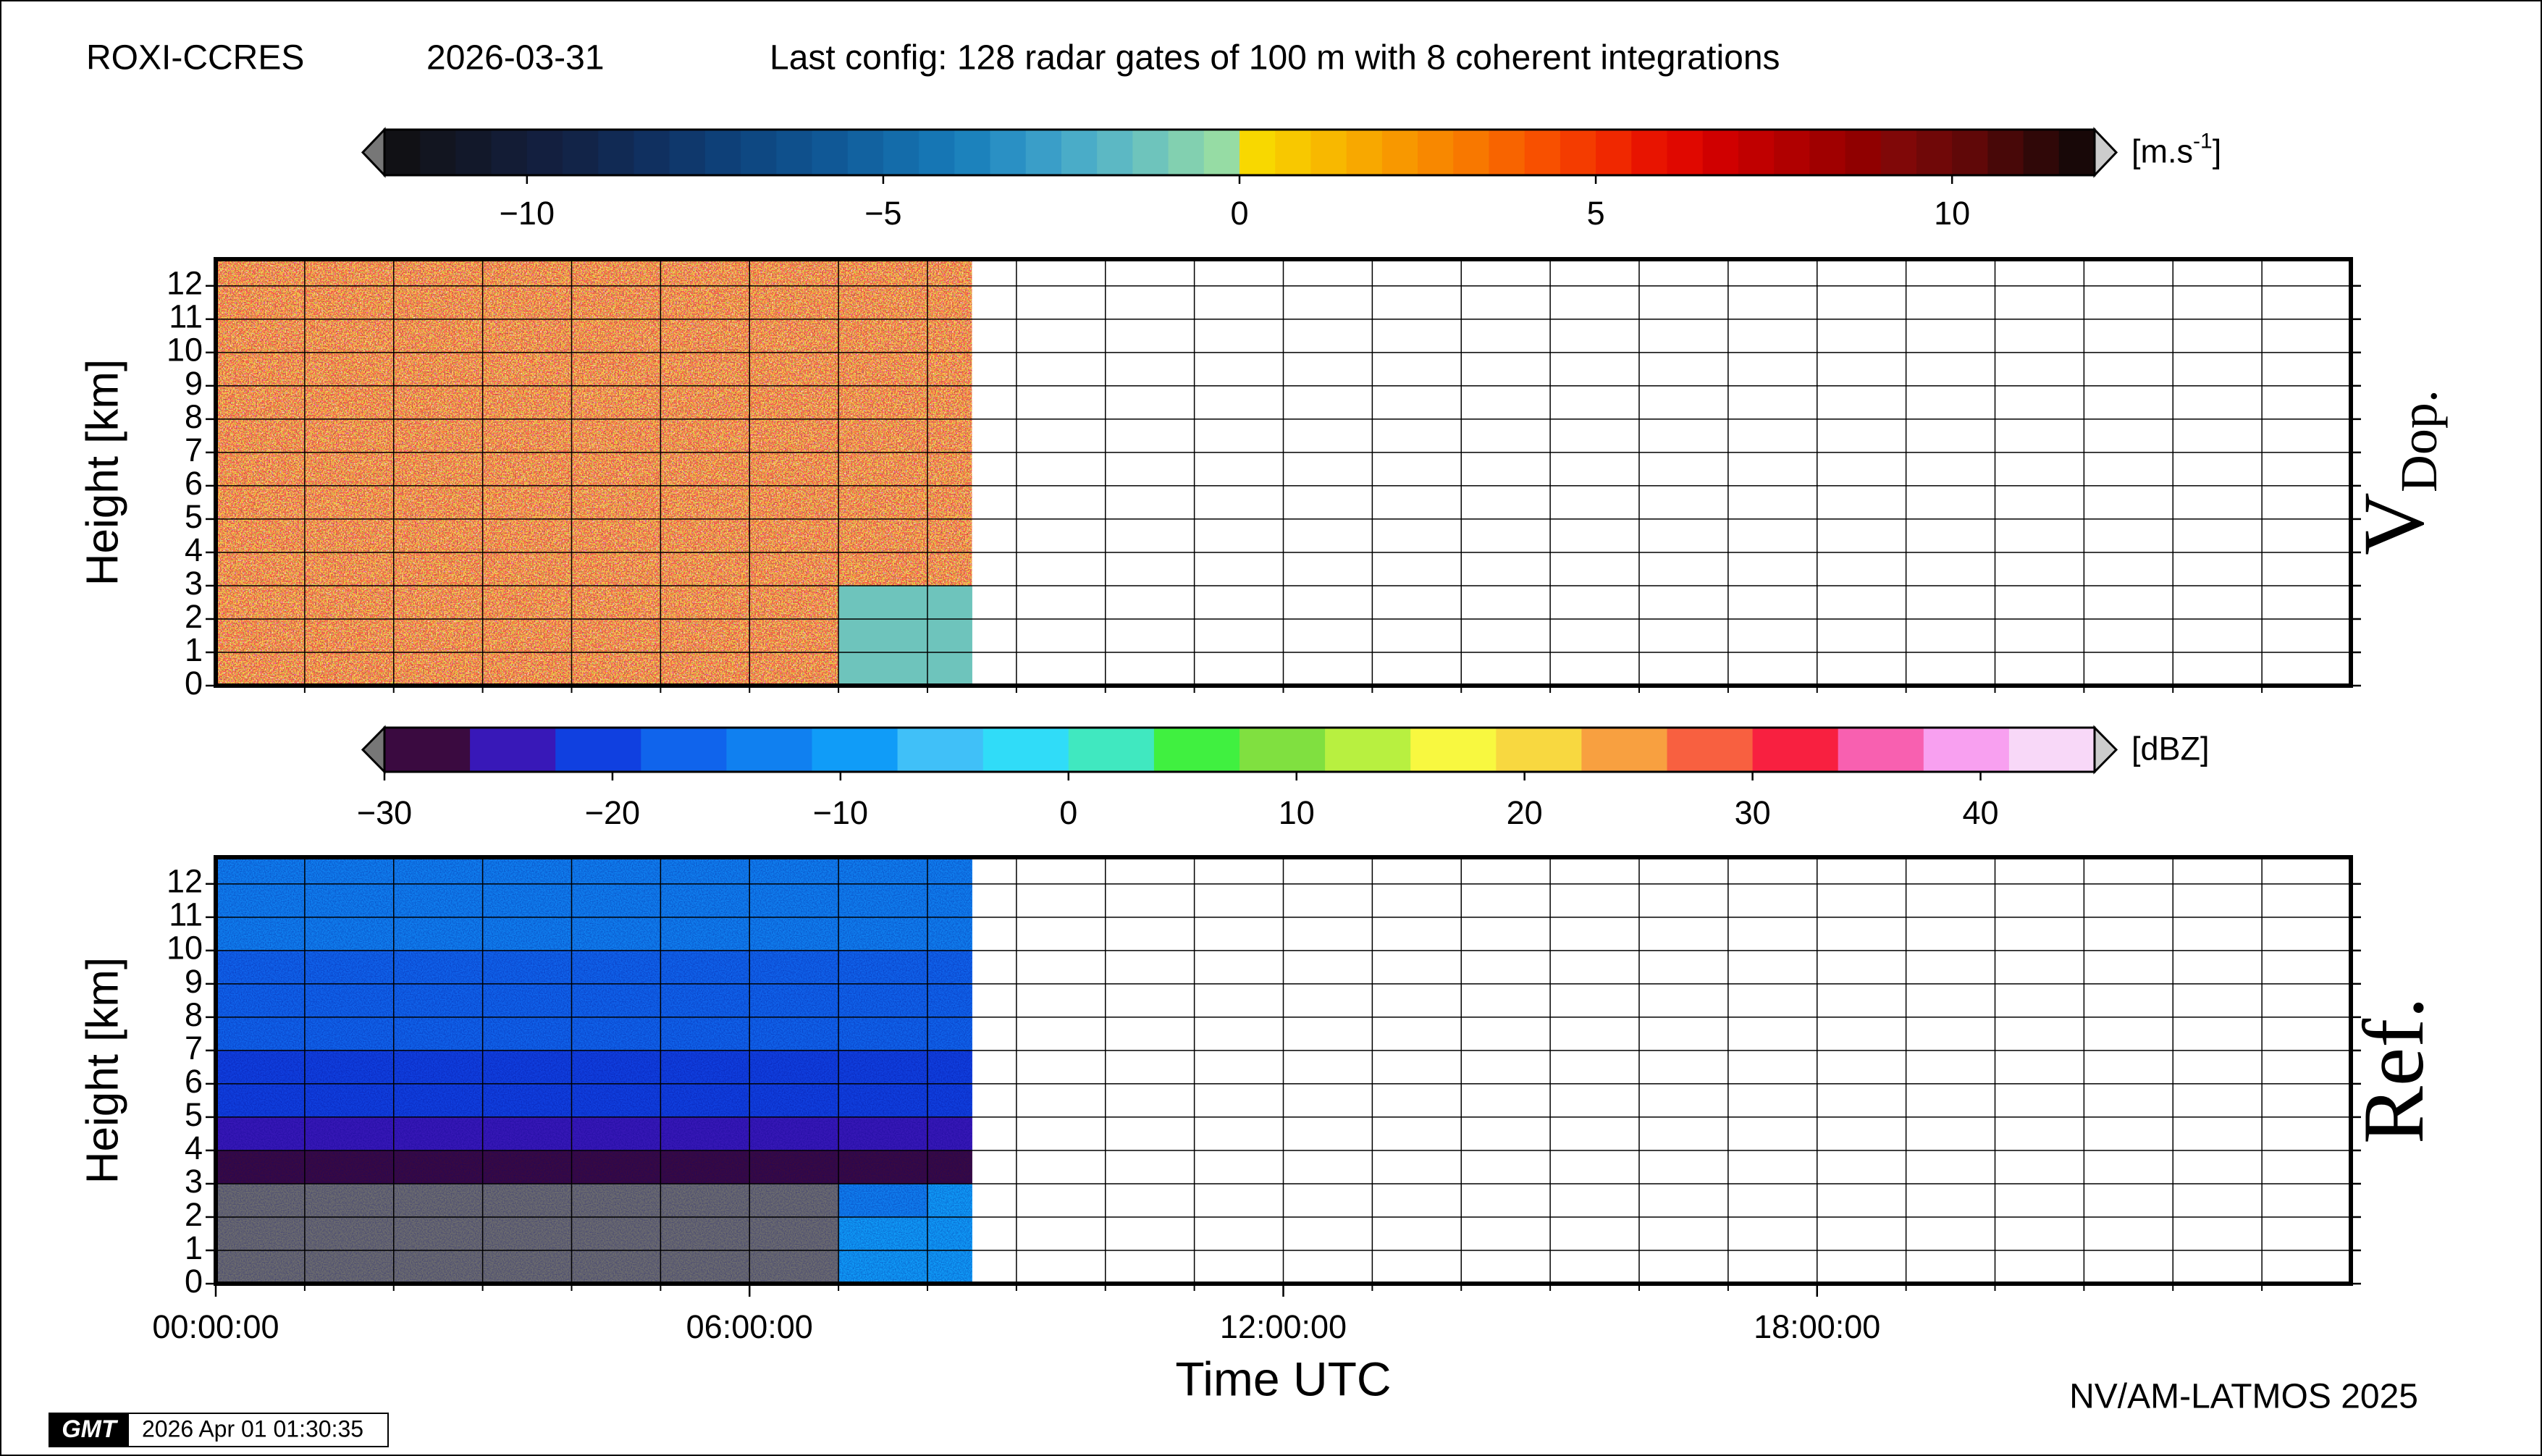 This screenshot has width=2542, height=1456. What do you see at coordinates (2203, 141) in the screenshot?
I see `unit-superscript: -1` at bounding box center [2203, 141].